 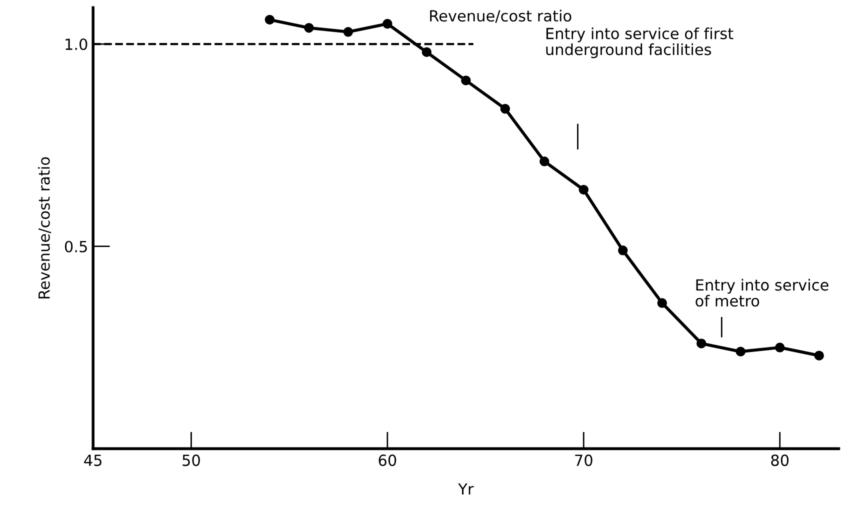 I want to click on x-tick-label: 45, so click(x=93, y=460).